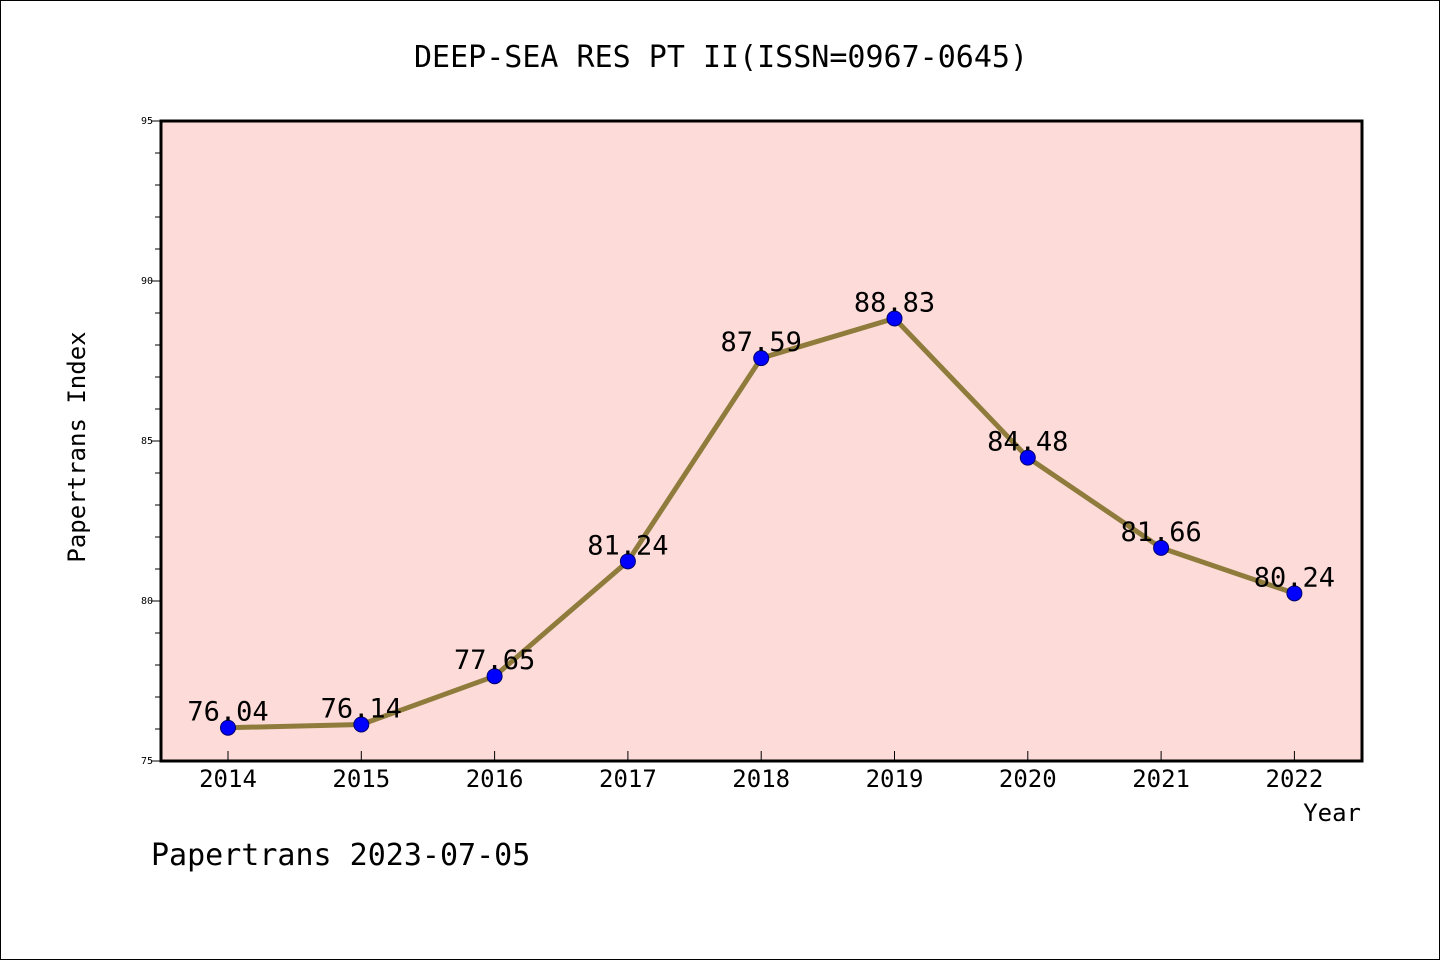  Describe the element at coordinates (361, 779) in the screenshot. I see `x-tick-label: 2015` at that location.